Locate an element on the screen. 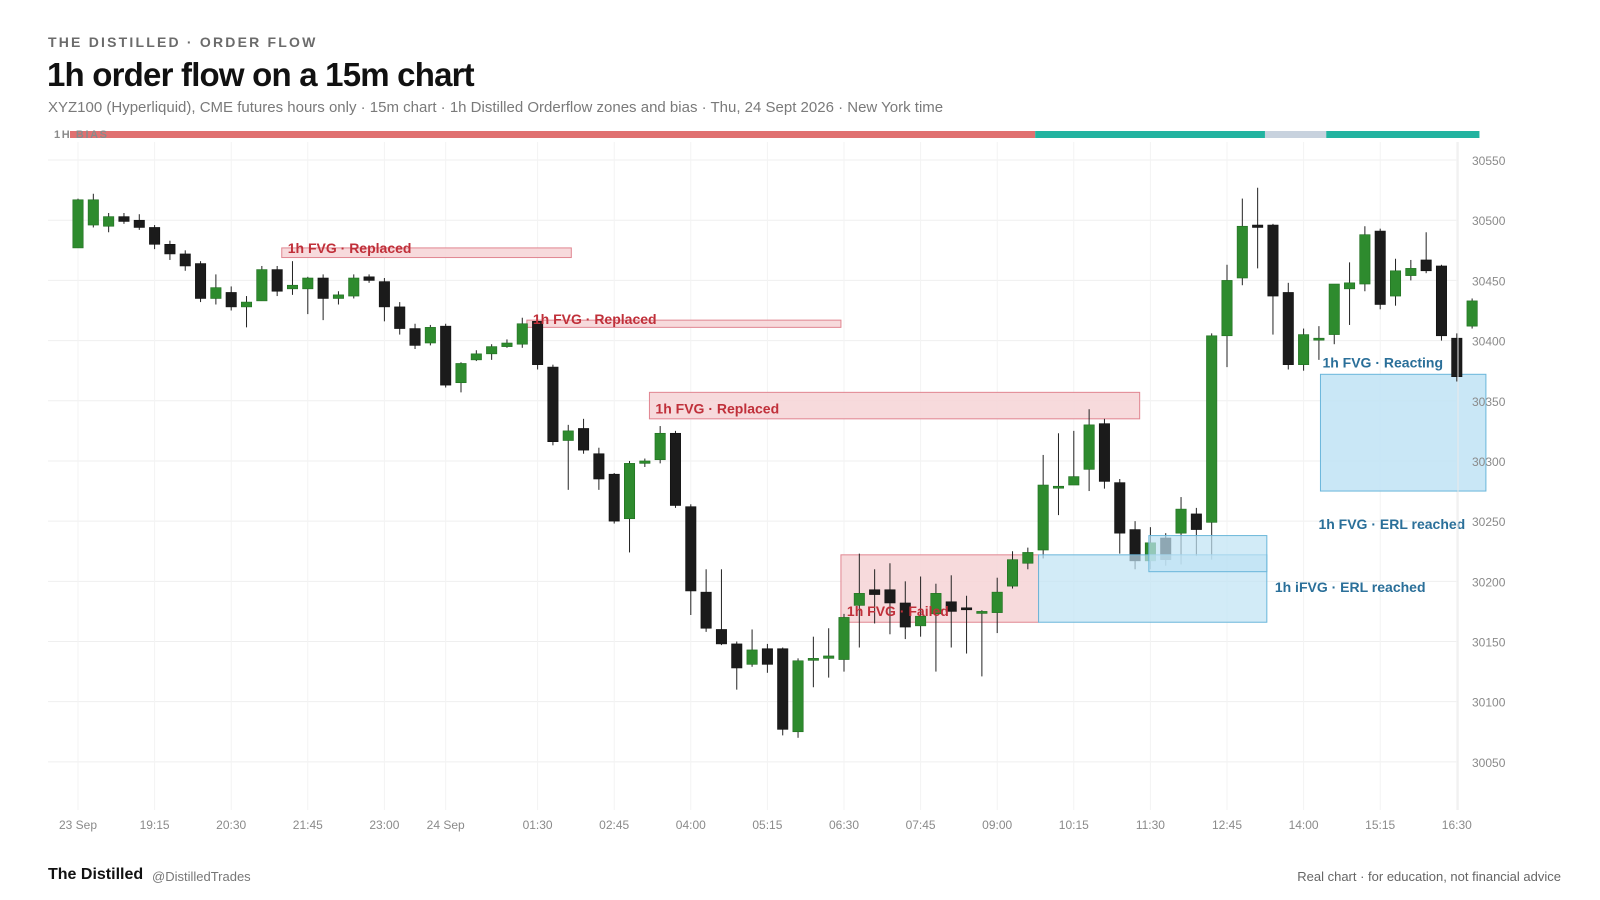  x-tick-label: 19:15 is located at coordinates (155, 825).